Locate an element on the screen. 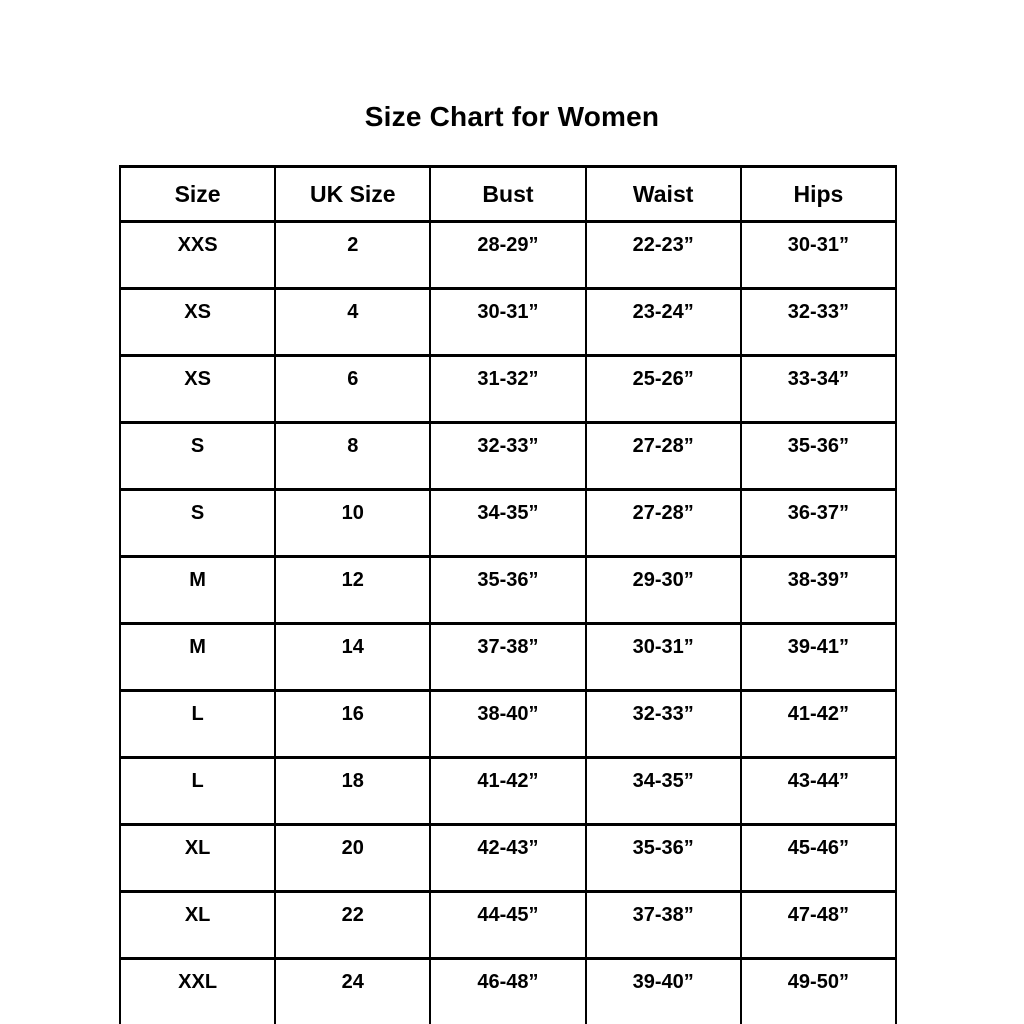 This screenshot has height=1024, width=1024. table-cell: XXS is located at coordinates (197, 255).